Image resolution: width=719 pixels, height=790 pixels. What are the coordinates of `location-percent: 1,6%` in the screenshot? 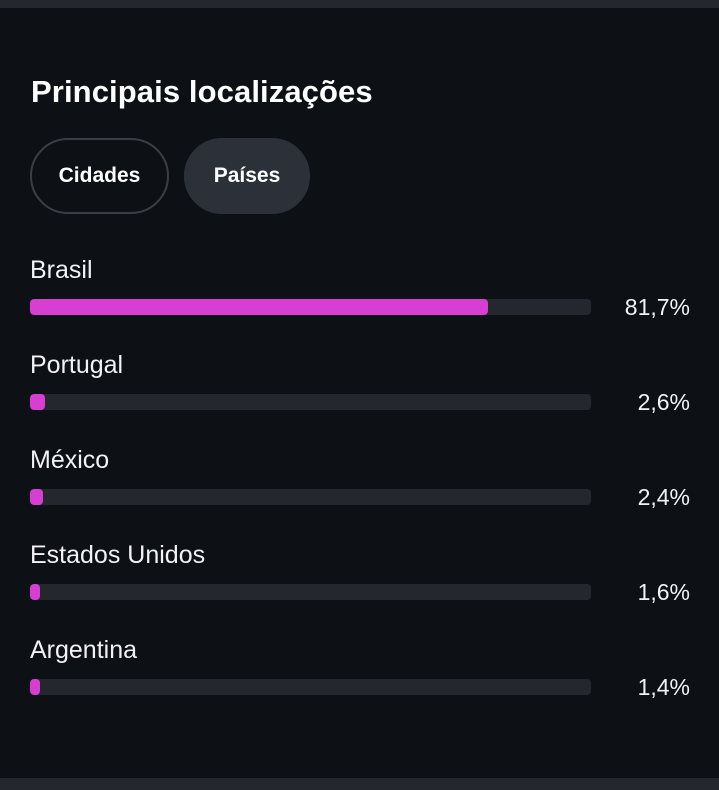 It's located at (663, 592).